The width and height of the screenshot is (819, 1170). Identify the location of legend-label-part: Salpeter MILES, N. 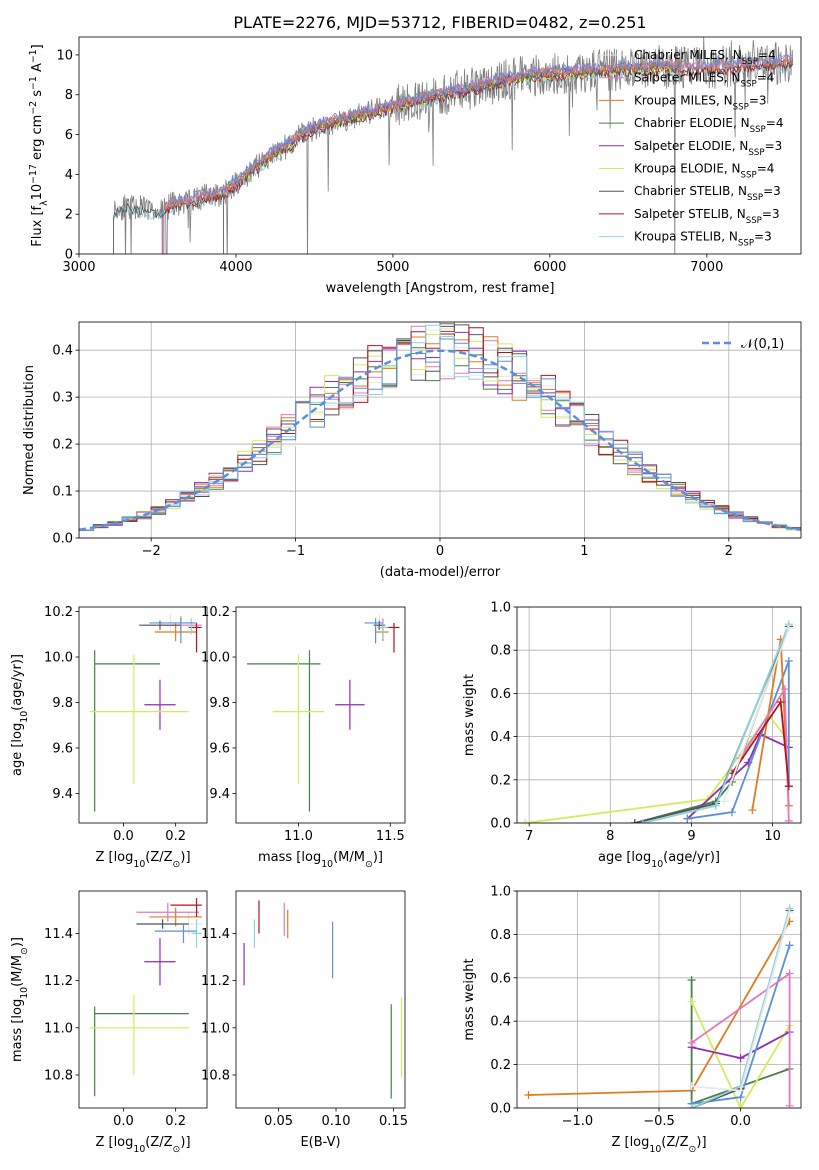
(687, 78).